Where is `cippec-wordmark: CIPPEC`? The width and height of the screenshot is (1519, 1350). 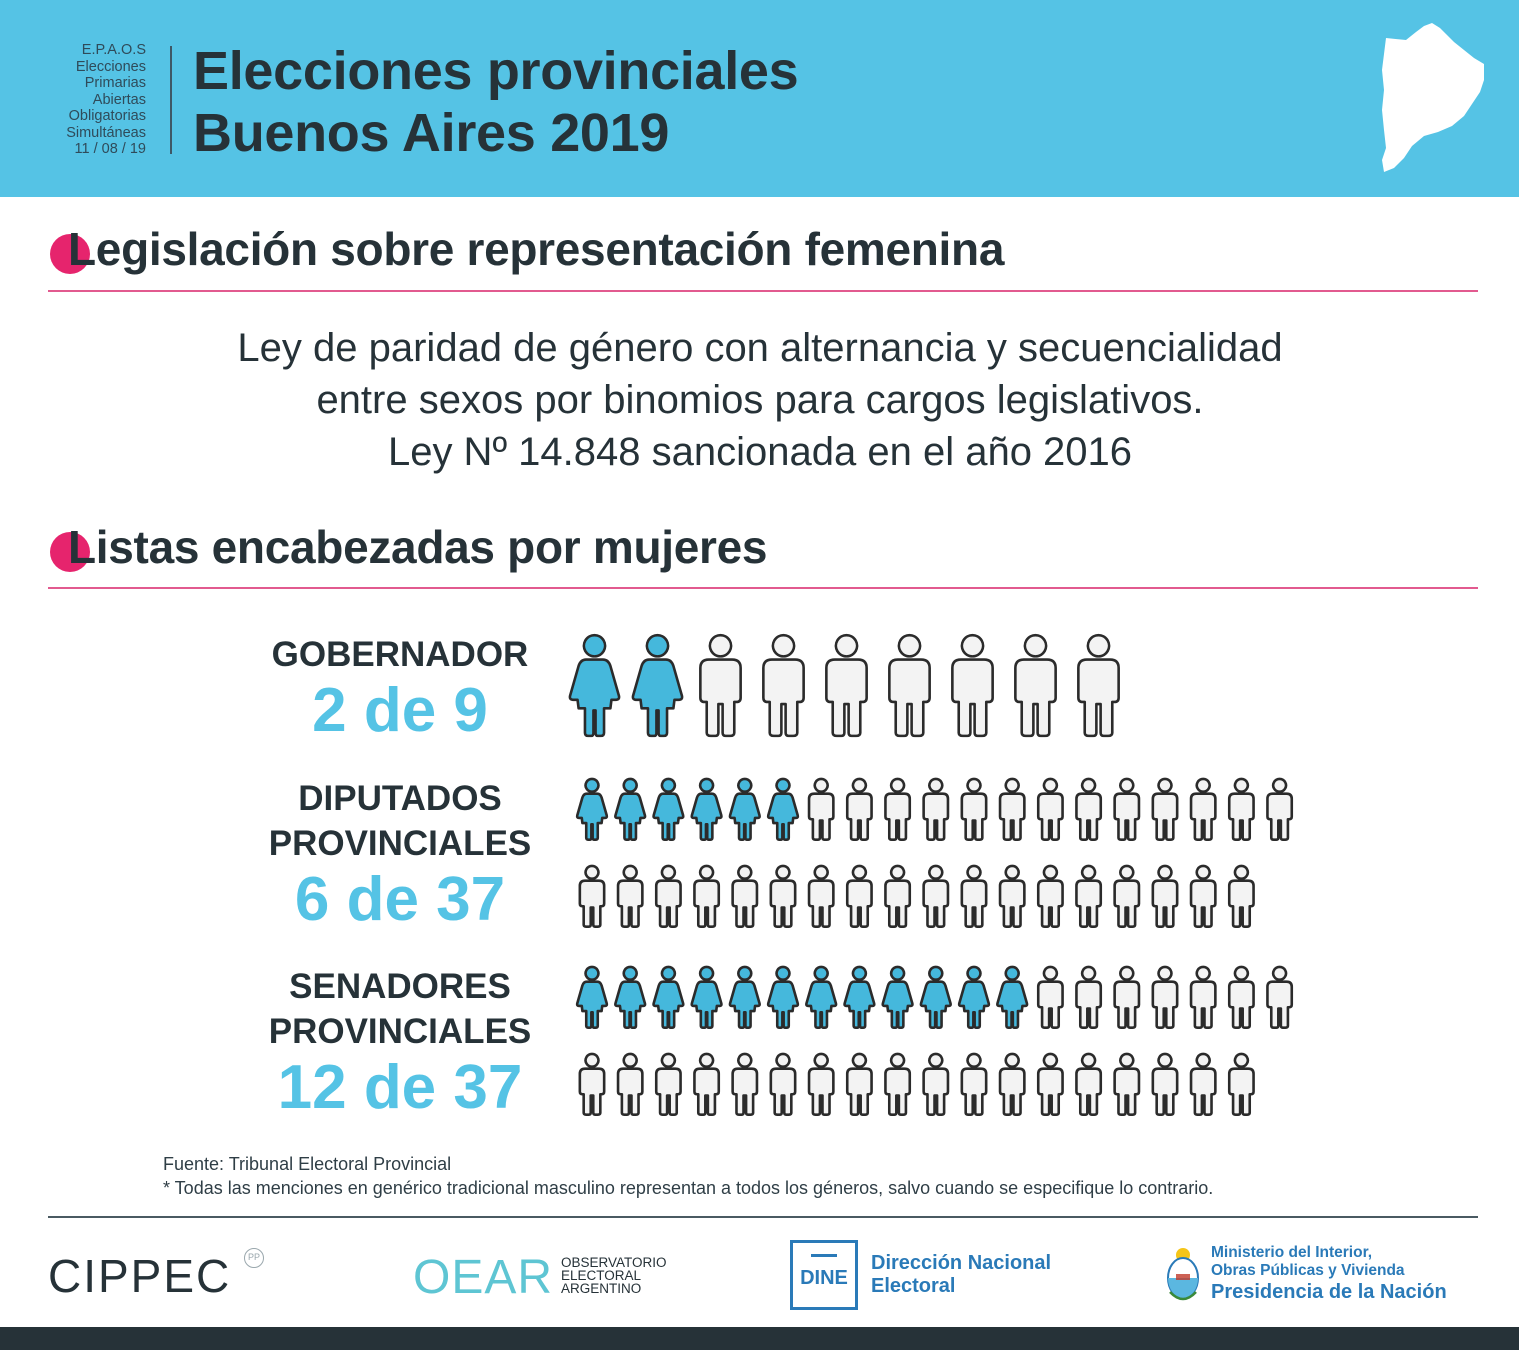 cippec-wordmark: CIPPEC is located at coordinates (140, 1276).